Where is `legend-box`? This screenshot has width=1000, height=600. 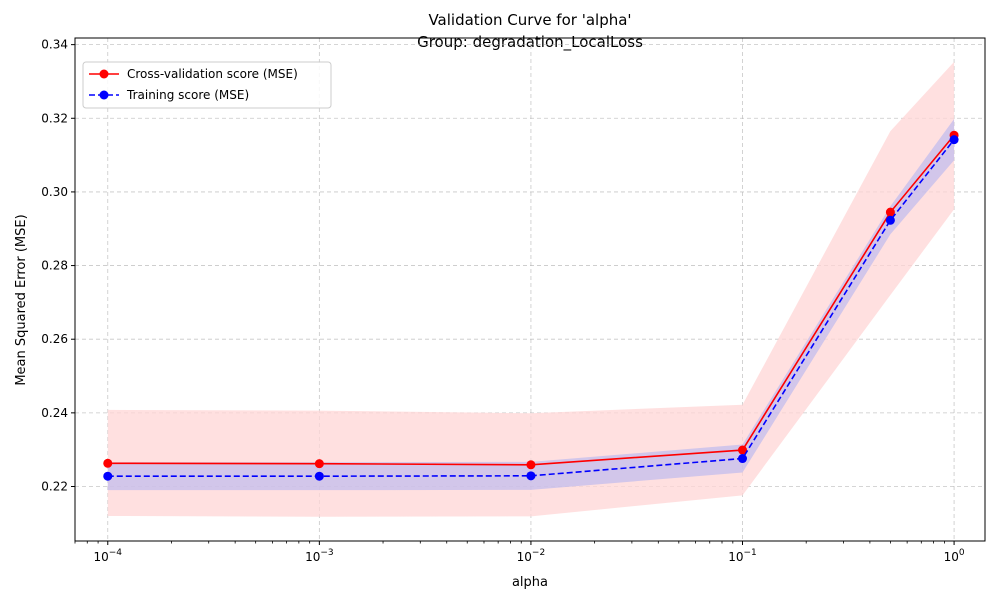
legend-box is located at coordinates (207, 85).